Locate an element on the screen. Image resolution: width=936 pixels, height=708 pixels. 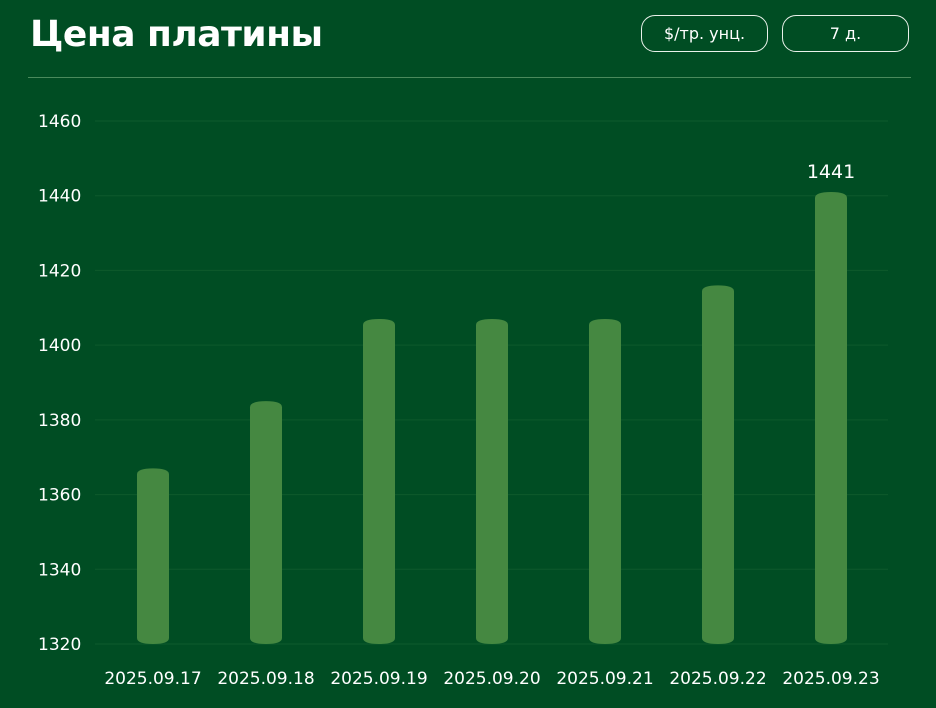
range-selector-button: 7 д. is located at coordinates (845, 33).